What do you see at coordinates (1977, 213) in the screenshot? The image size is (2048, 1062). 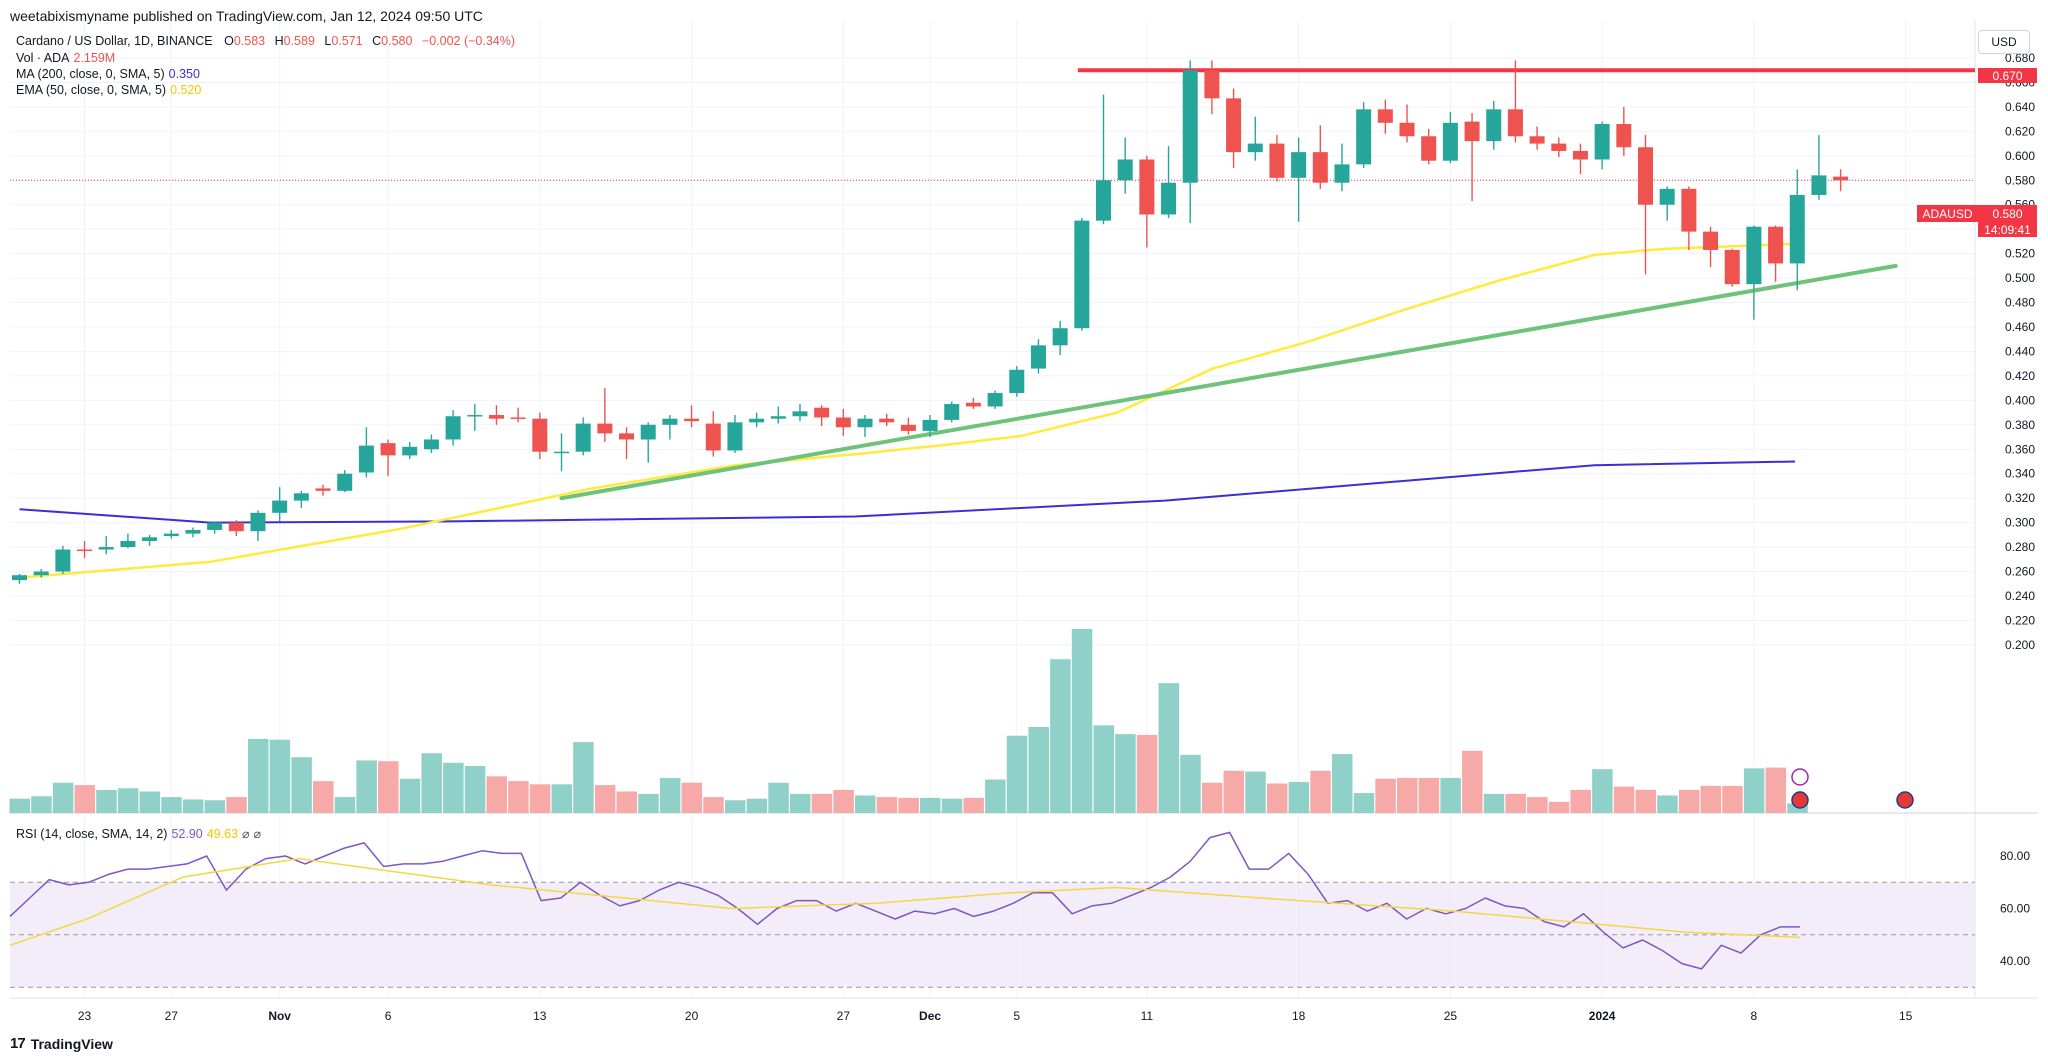 I see `last-price-tag: ADAUSD 0.580` at bounding box center [1977, 213].